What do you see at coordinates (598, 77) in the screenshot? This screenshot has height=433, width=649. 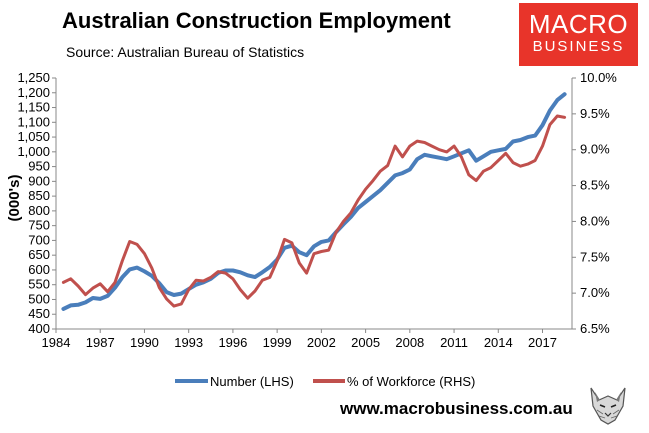 I see `y2-tick-label: 10.0%` at bounding box center [598, 77].